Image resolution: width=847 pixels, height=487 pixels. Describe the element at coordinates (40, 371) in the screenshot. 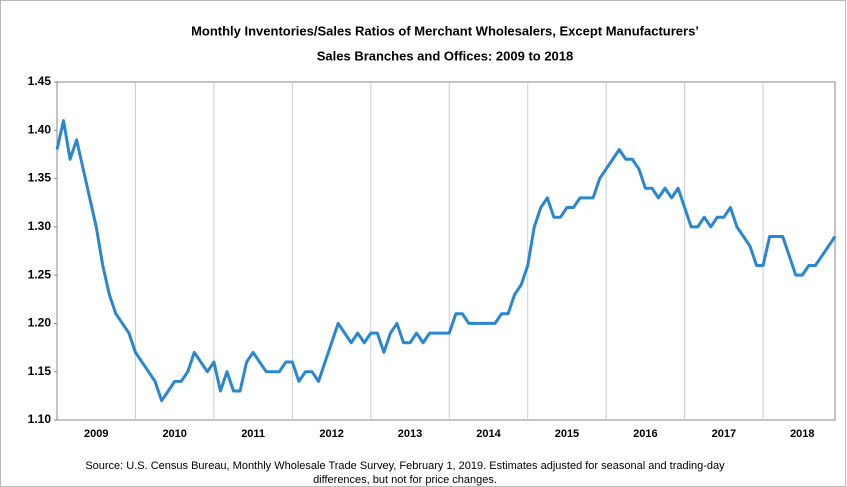

I see `y-tick-label: 1.15` at that location.